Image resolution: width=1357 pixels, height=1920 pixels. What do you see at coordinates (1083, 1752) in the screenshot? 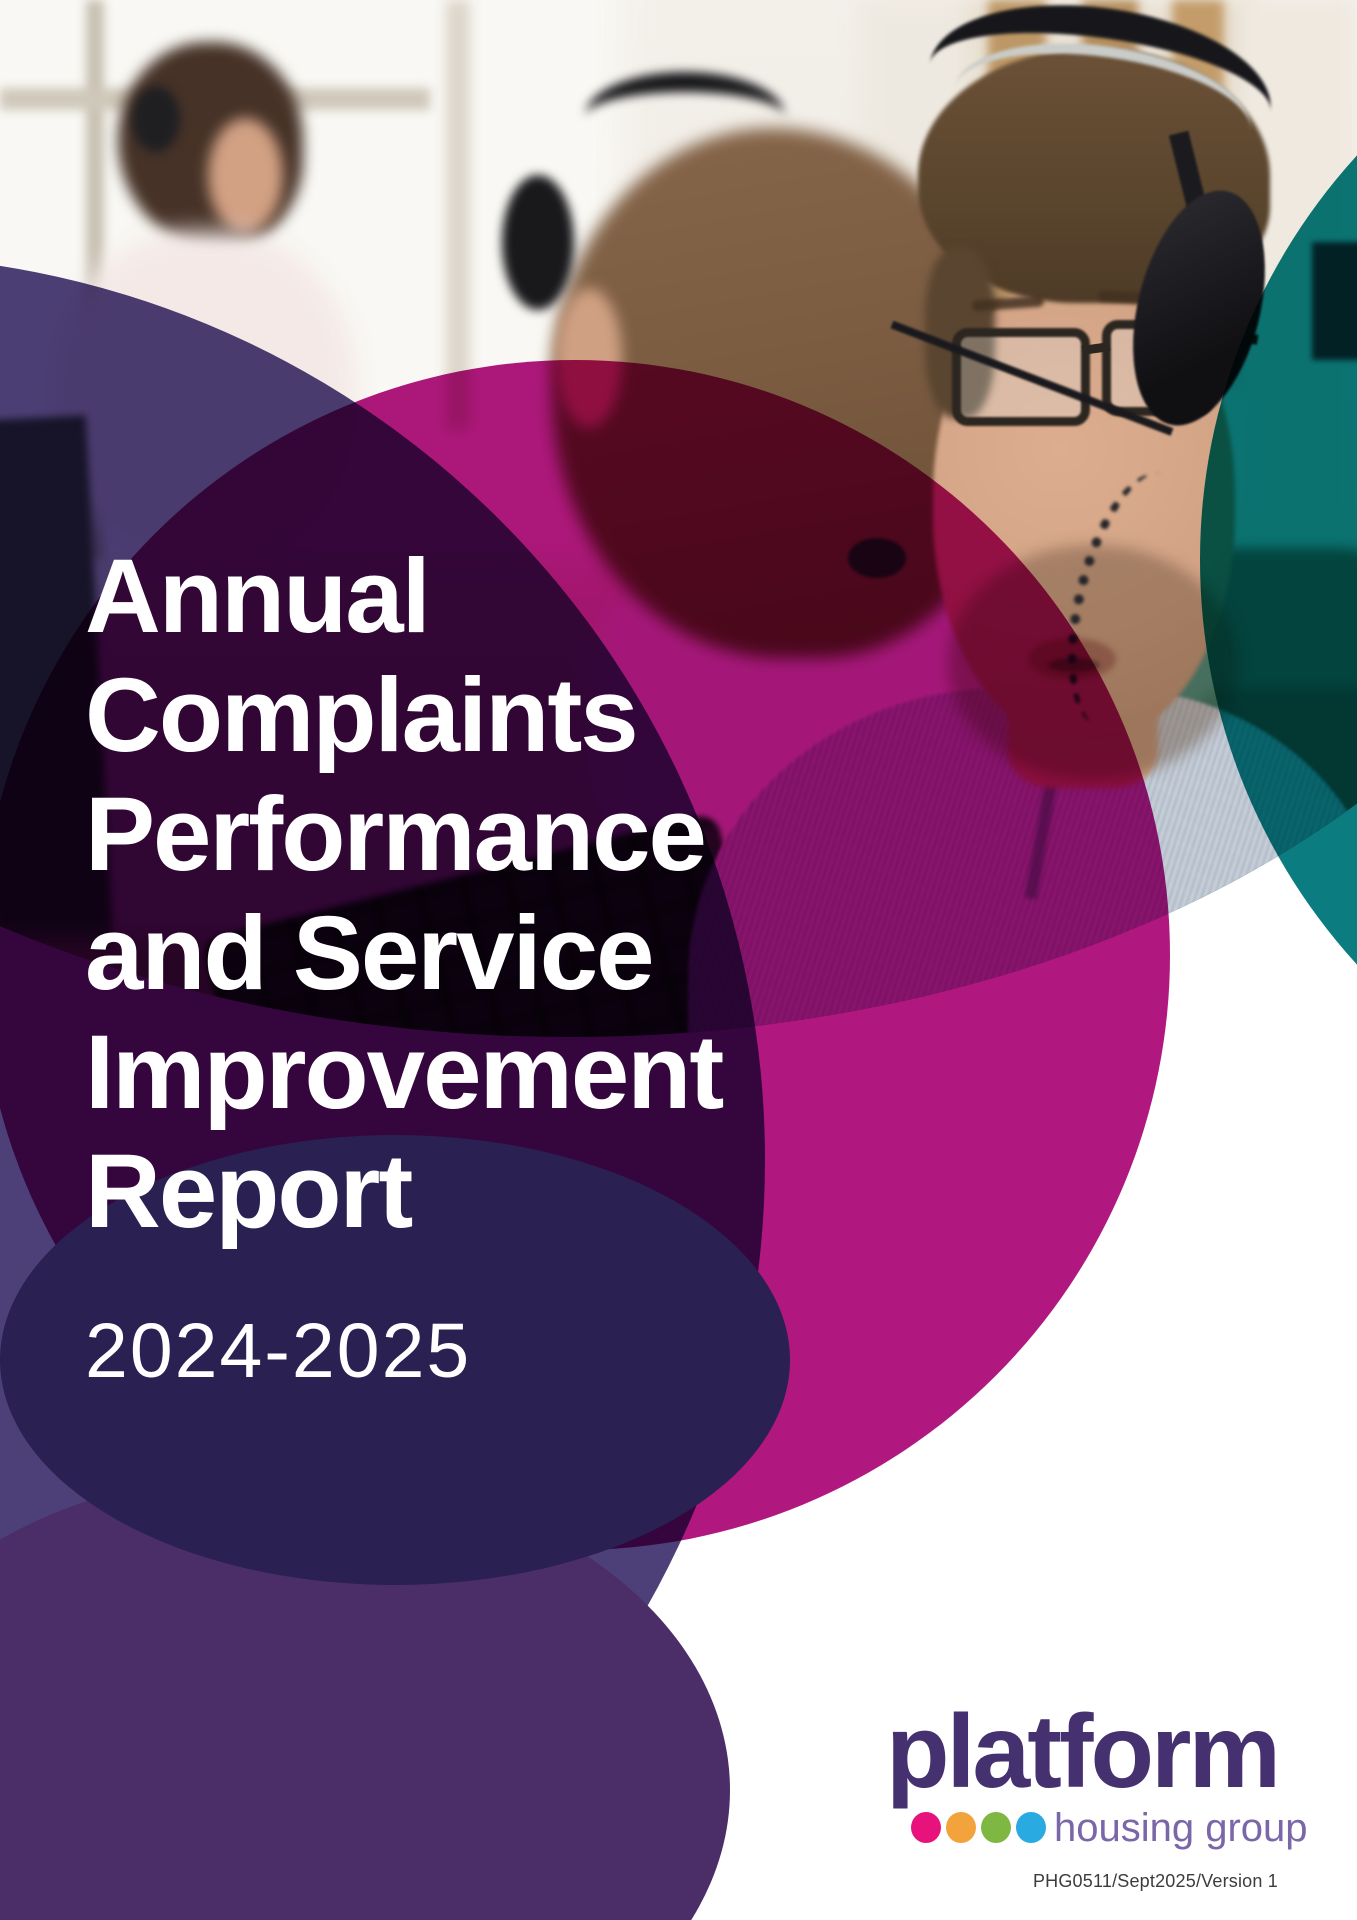
I see `brand-wordmark: platform` at bounding box center [1083, 1752].